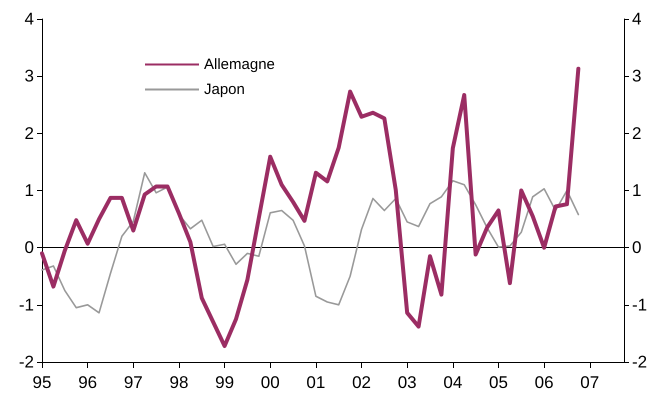 The height and width of the screenshot is (403, 661). Describe the element at coordinates (29, 190) in the screenshot. I see `y-tick-label: 1` at that location.